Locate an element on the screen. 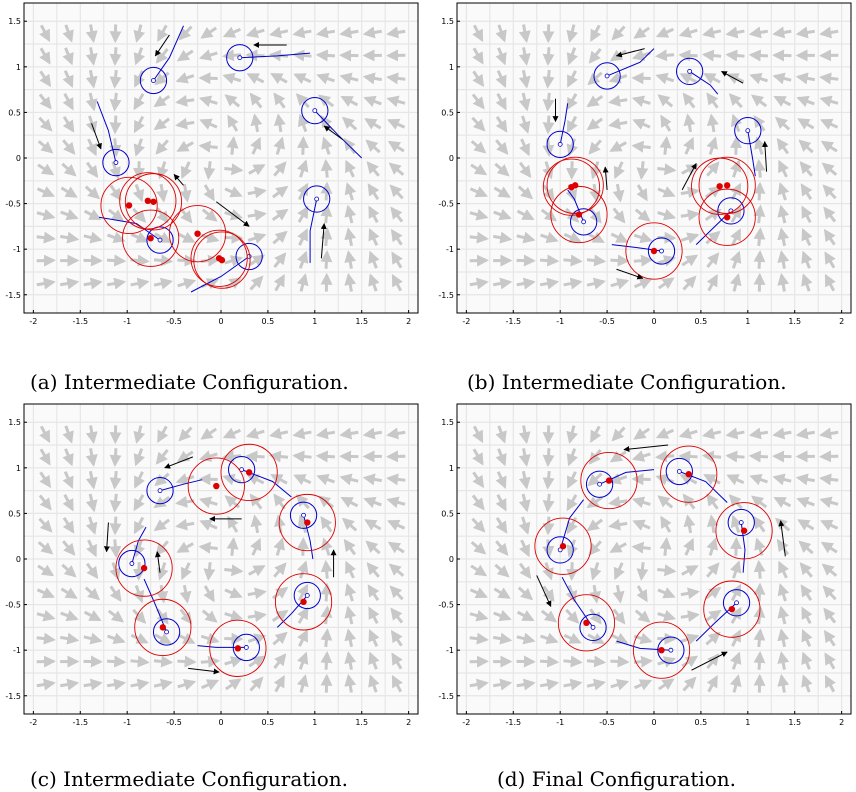  x-tick-label: 0.5 is located at coordinates (701, 722).